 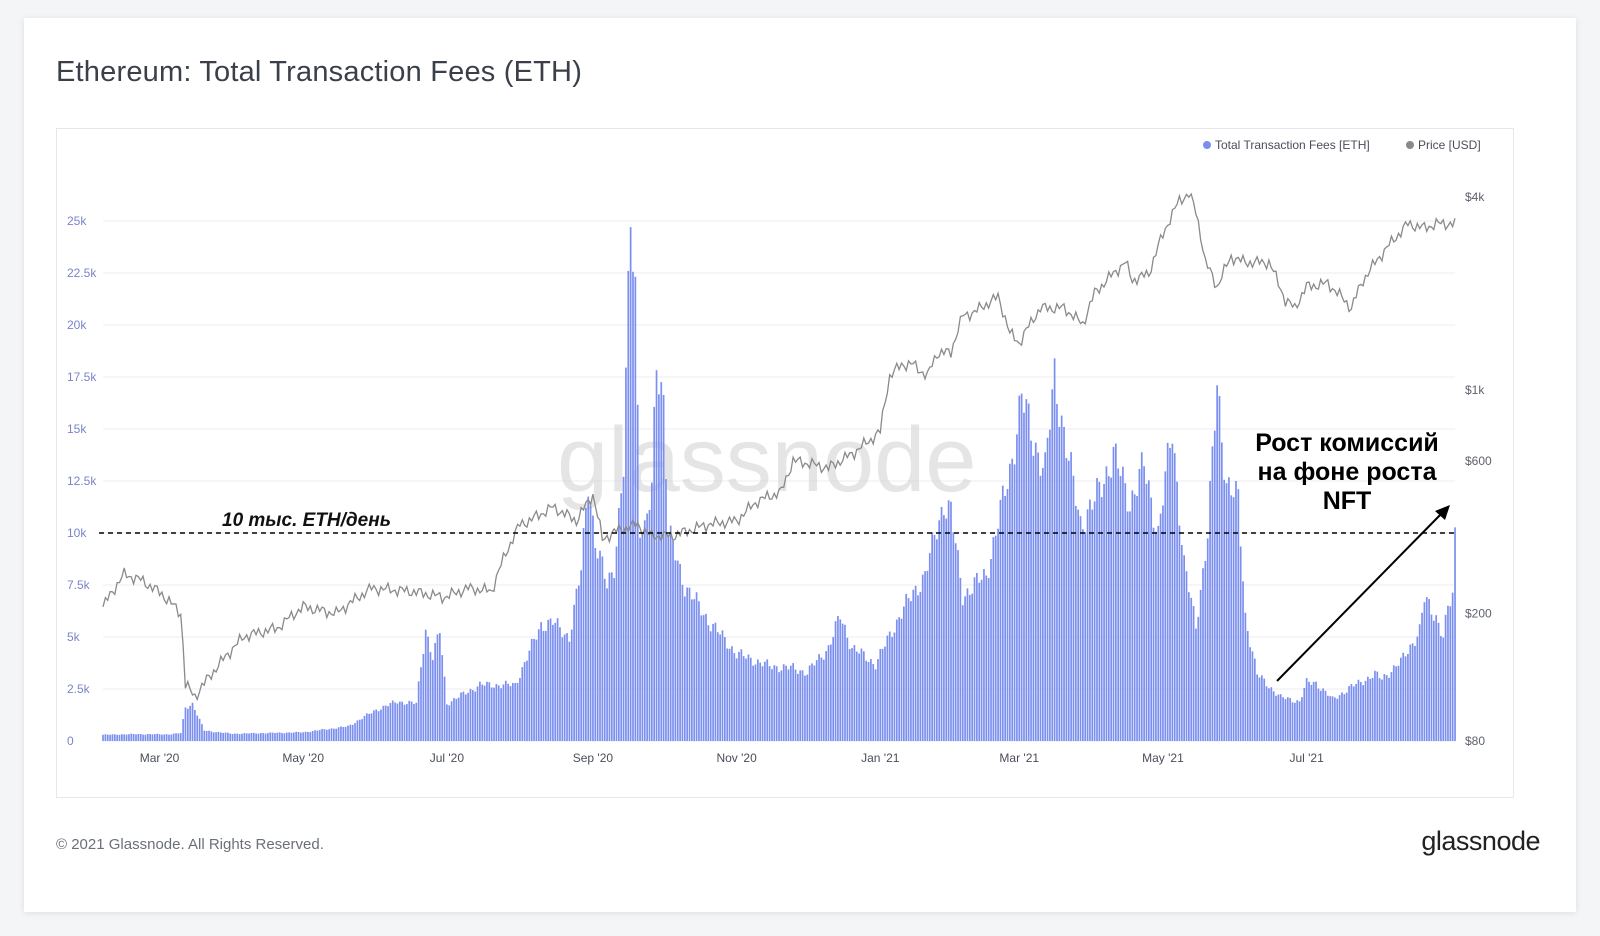 What do you see at coordinates (1480, 841) in the screenshot?
I see `glassnode-logo: glassnode` at bounding box center [1480, 841].